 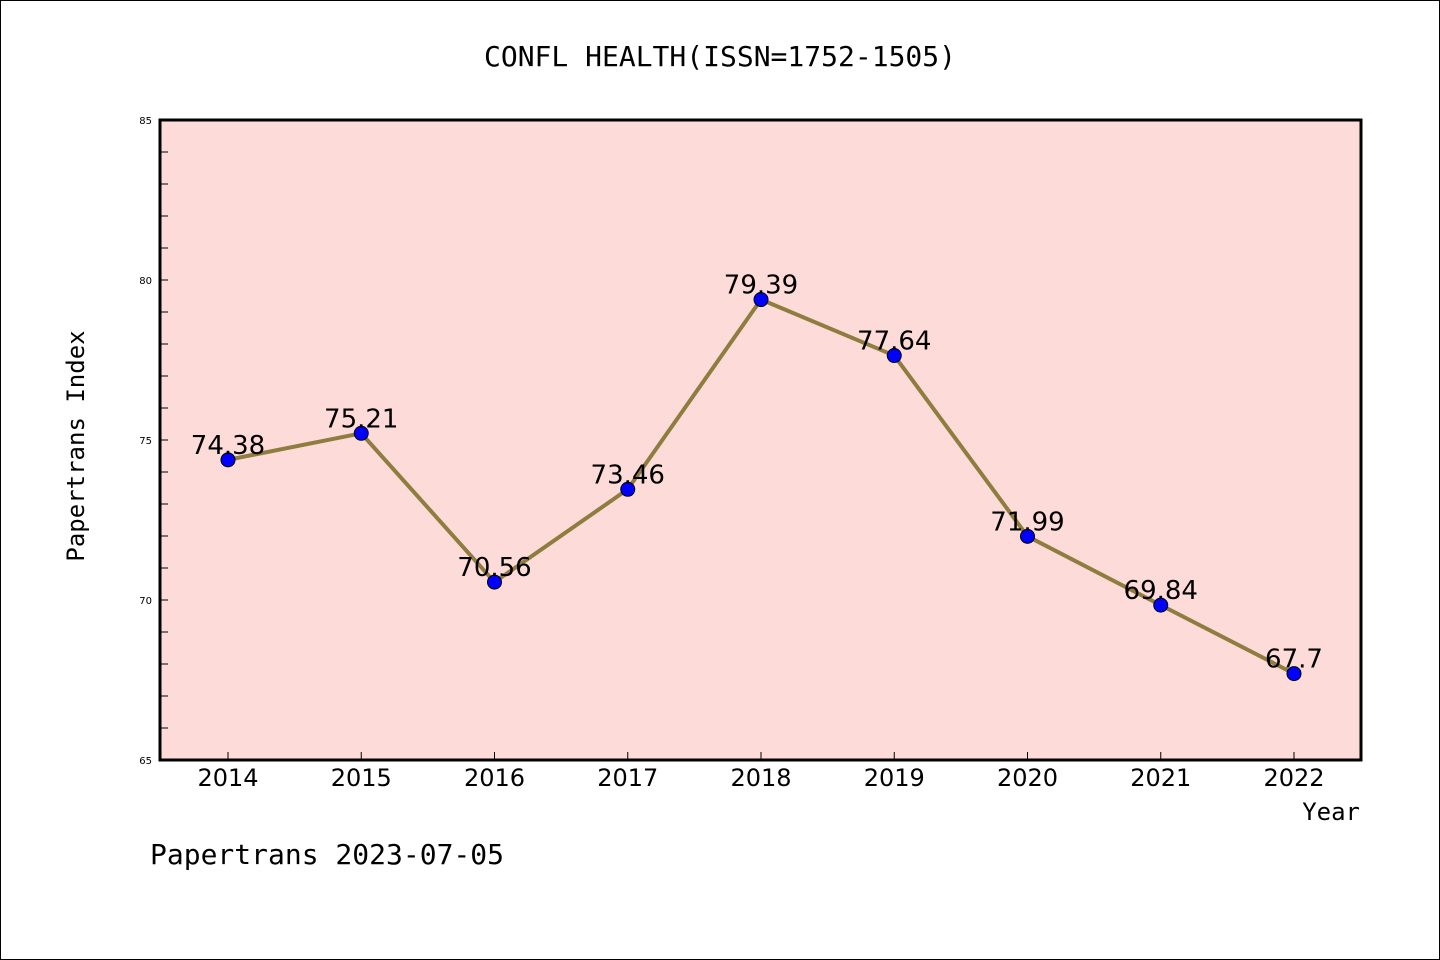 What do you see at coordinates (145, 441) in the screenshot?
I see `y-tick-label: 75` at bounding box center [145, 441].